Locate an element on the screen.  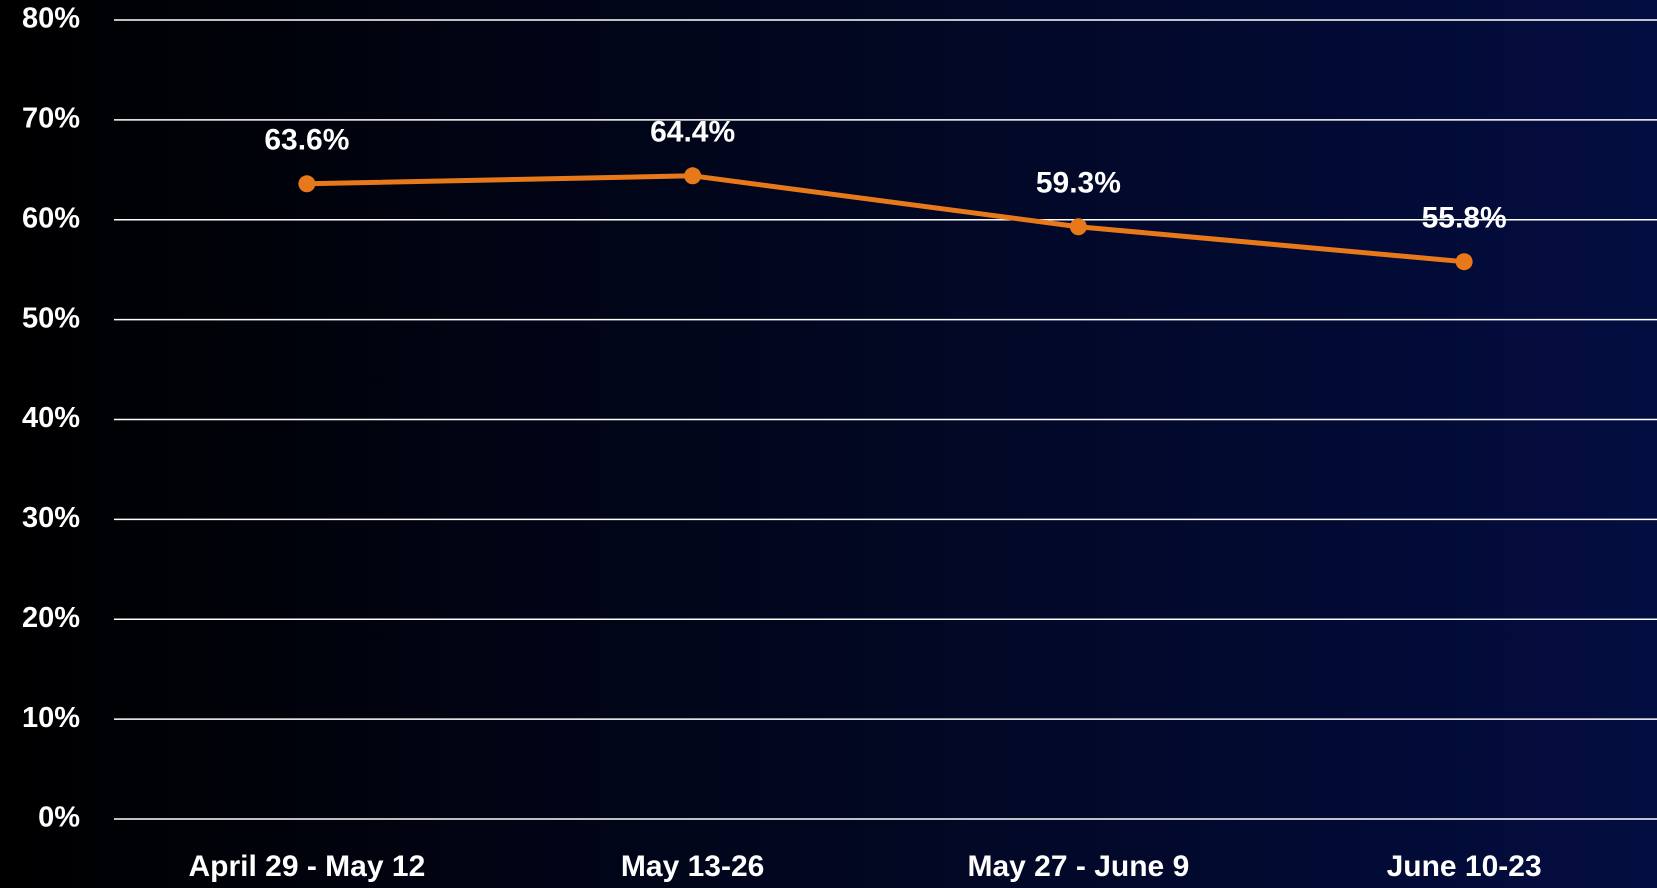
x-tick-label: June 10-23 is located at coordinates (1464, 866).